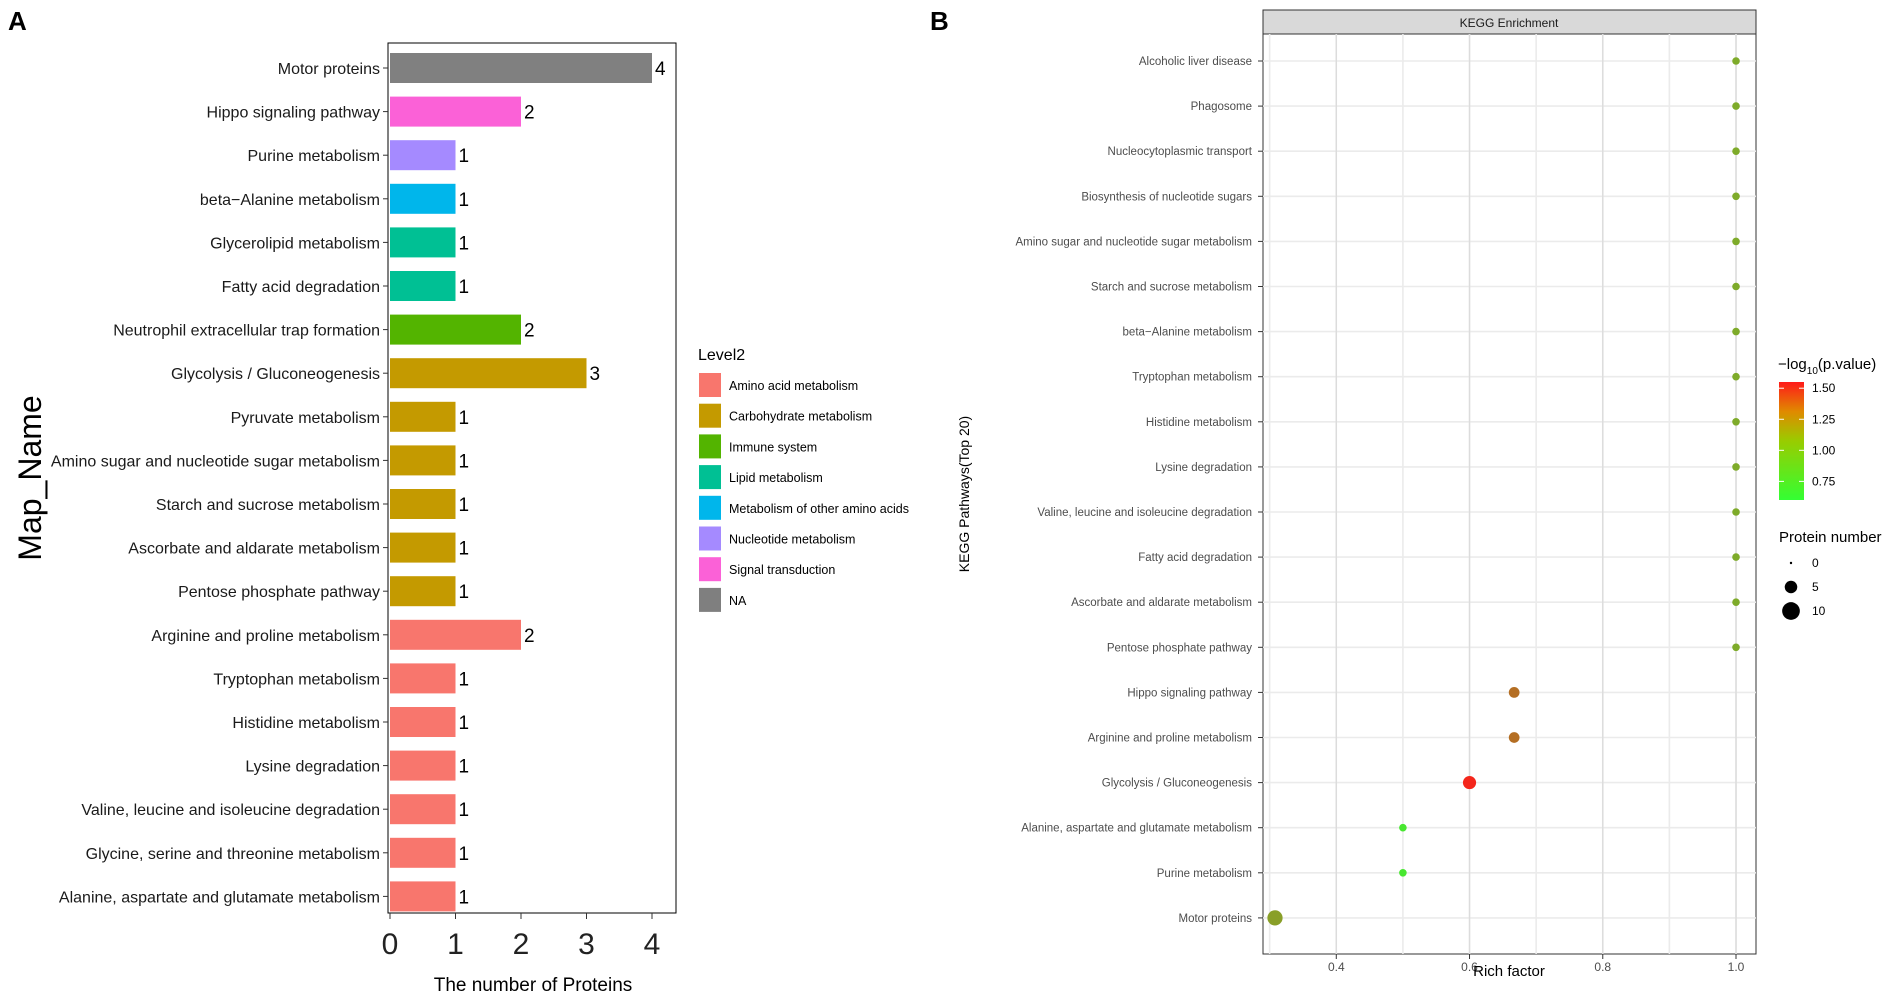 The height and width of the screenshot is (1003, 1901). I want to click on panel-label-a: A, so click(17, 21).